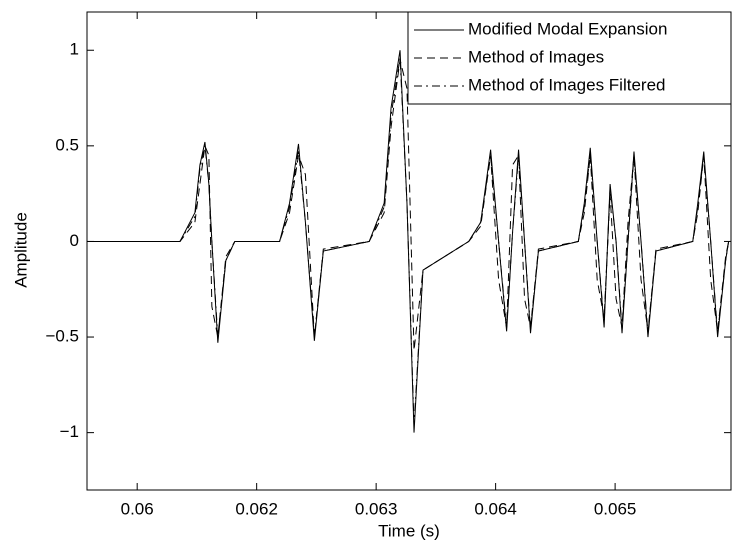  Describe the element at coordinates (62, 336) in the screenshot. I see `y-tick-label: −0.5` at that location.